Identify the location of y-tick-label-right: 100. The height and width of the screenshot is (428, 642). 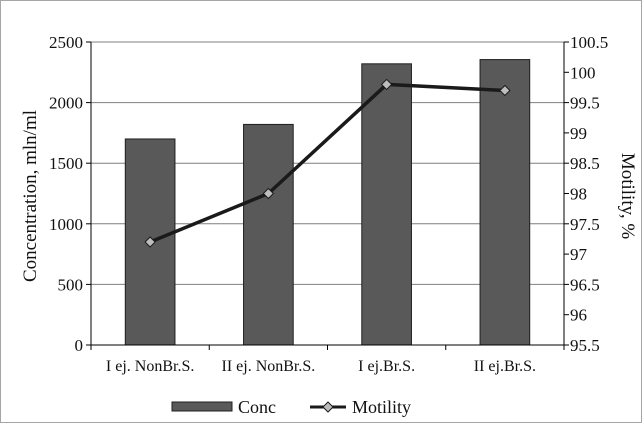
(583, 72).